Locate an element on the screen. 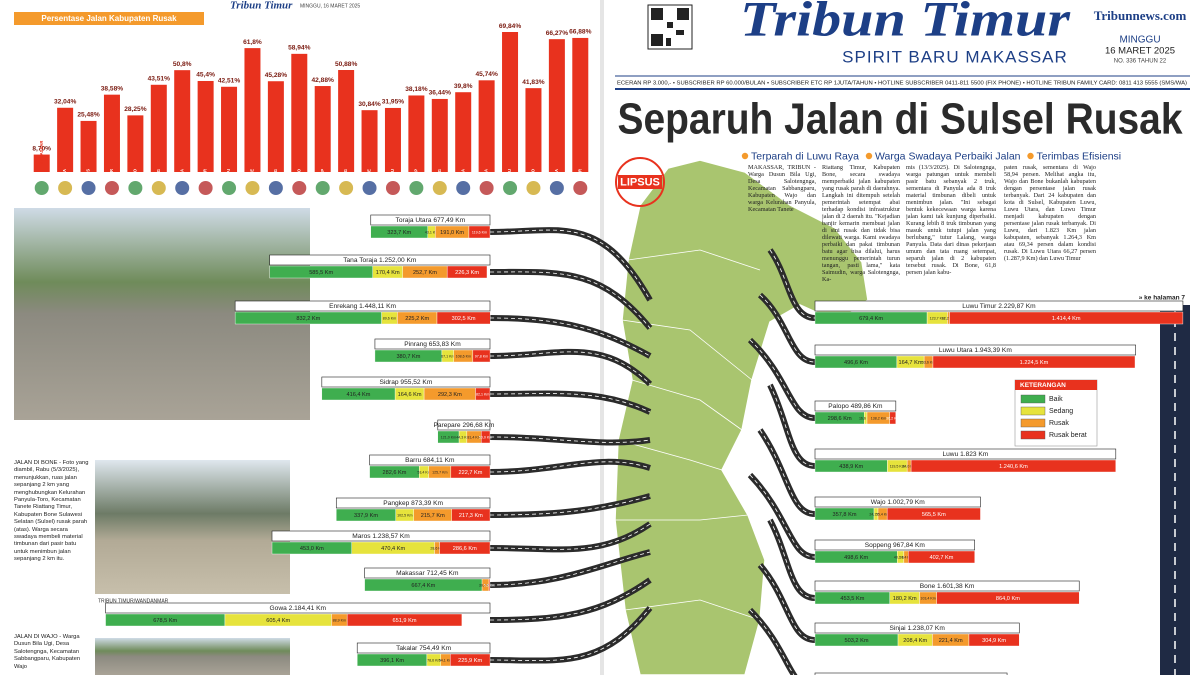  segment-label: 678,5 Km is located at coordinates (165, 621).